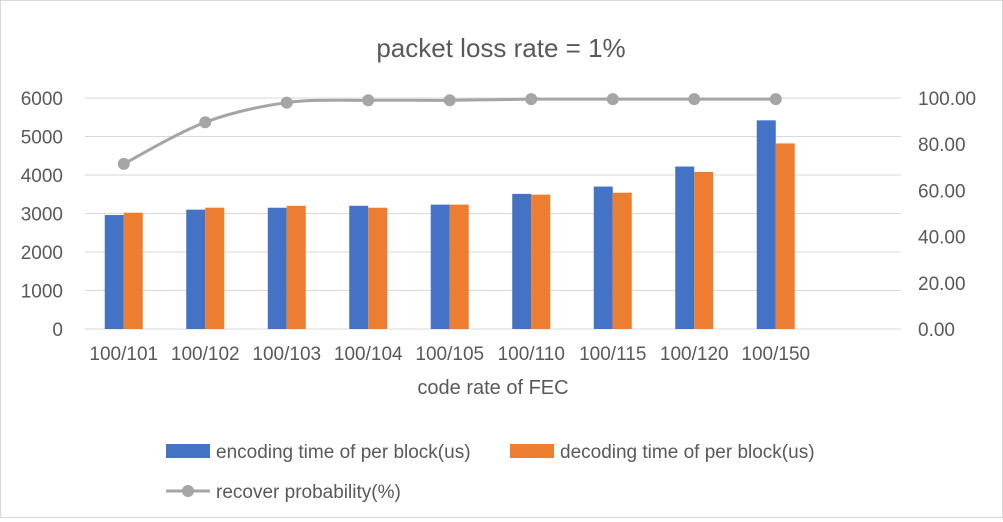  I want to click on left-tick-label: 0, so click(57, 330).